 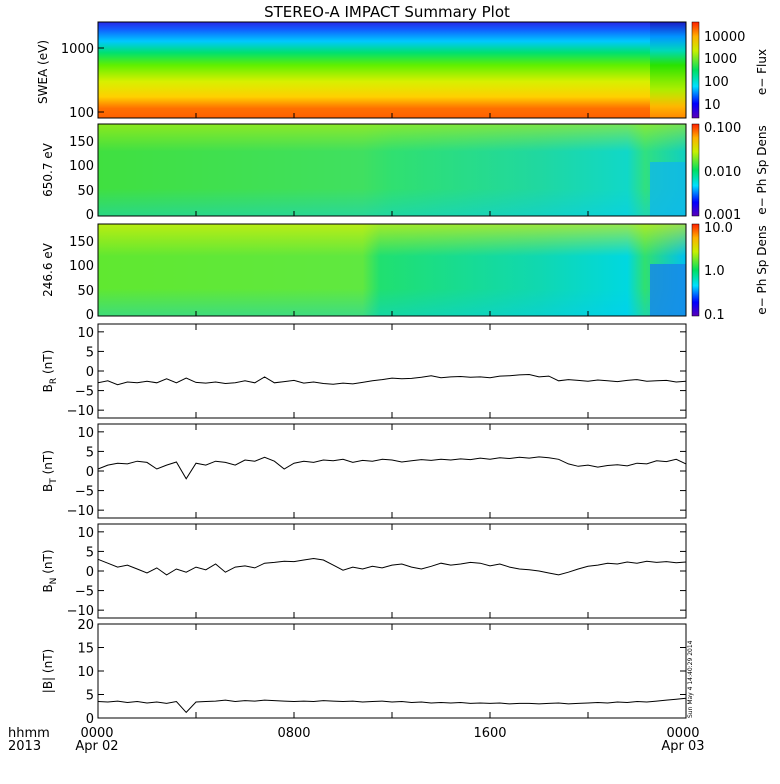 I want to click on bn-ytick-2: 0, so click(x=90, y=572).